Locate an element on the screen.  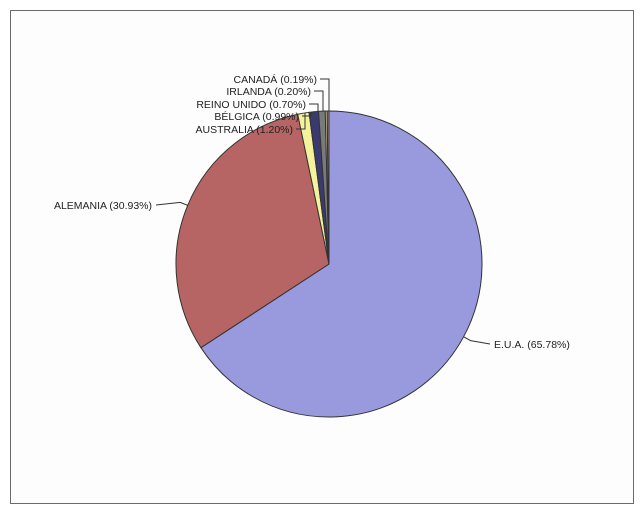
pie-slice-alemania is located at coordinates (252, 231).